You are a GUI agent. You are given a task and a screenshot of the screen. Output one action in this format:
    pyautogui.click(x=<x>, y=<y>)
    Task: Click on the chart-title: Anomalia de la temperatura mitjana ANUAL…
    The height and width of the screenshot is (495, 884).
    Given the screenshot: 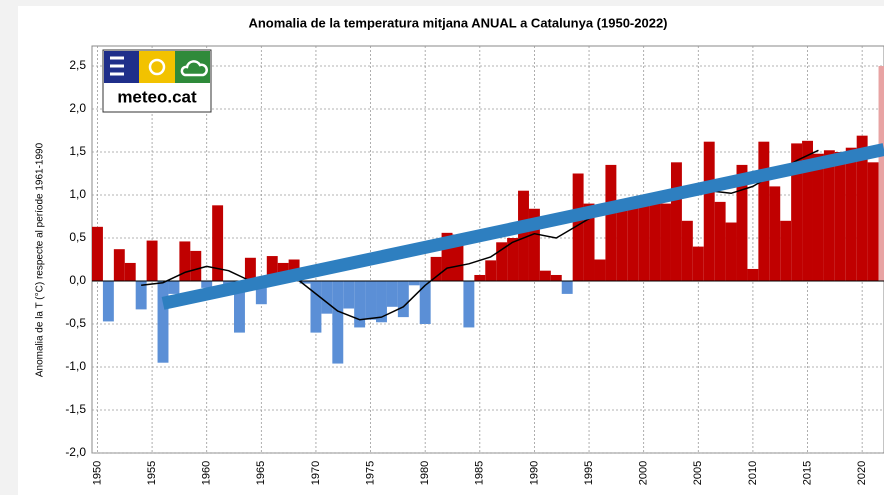 What is the action you would take?
    pyautogui.click(x=457, y=22)
    